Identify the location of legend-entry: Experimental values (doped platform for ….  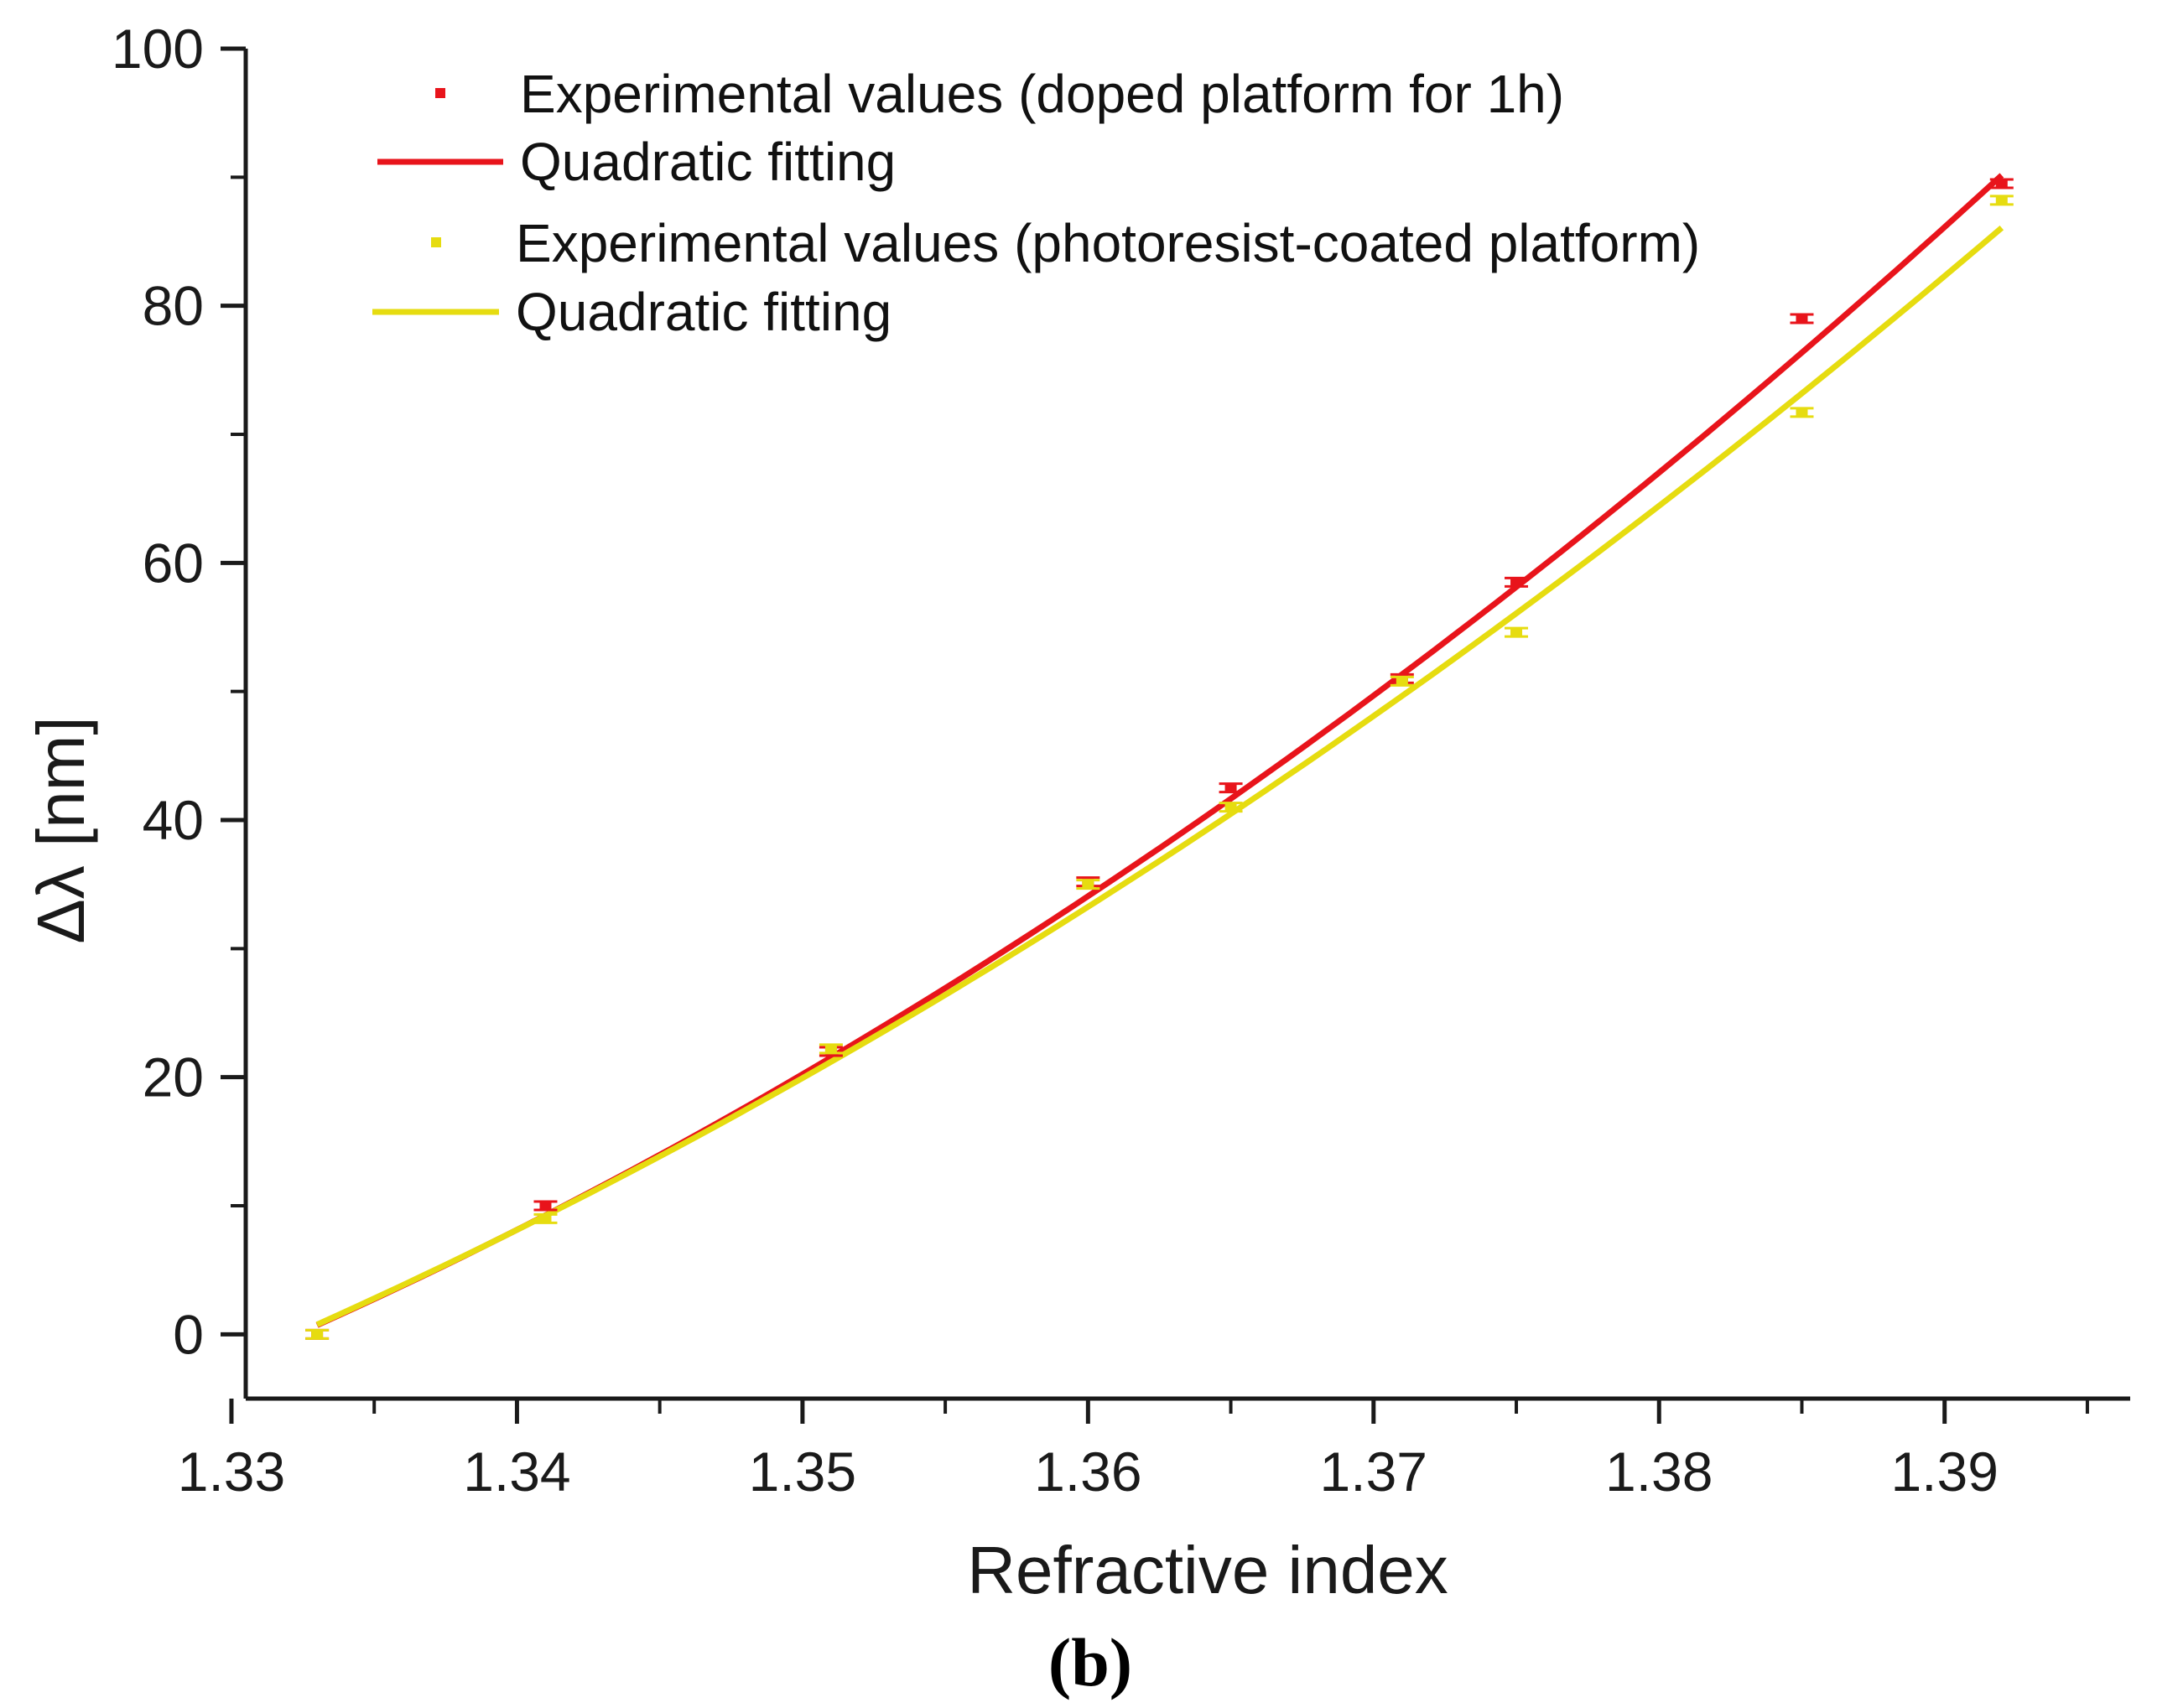
(999, 94).